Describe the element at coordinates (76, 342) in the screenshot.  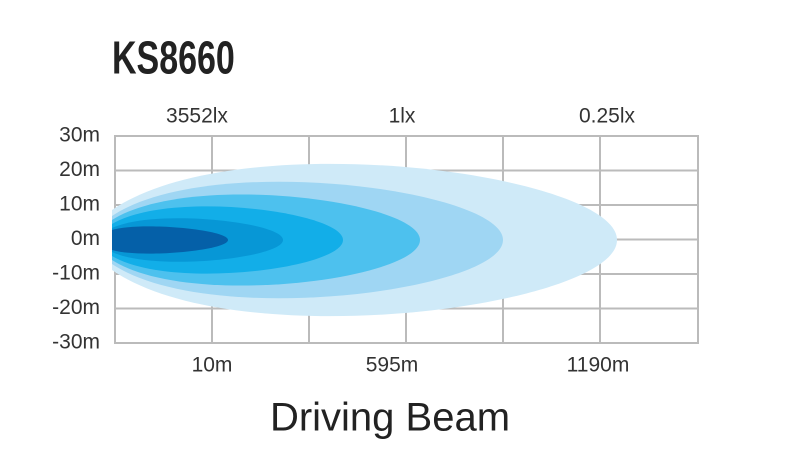
I see `y-label: -30m` at that location.